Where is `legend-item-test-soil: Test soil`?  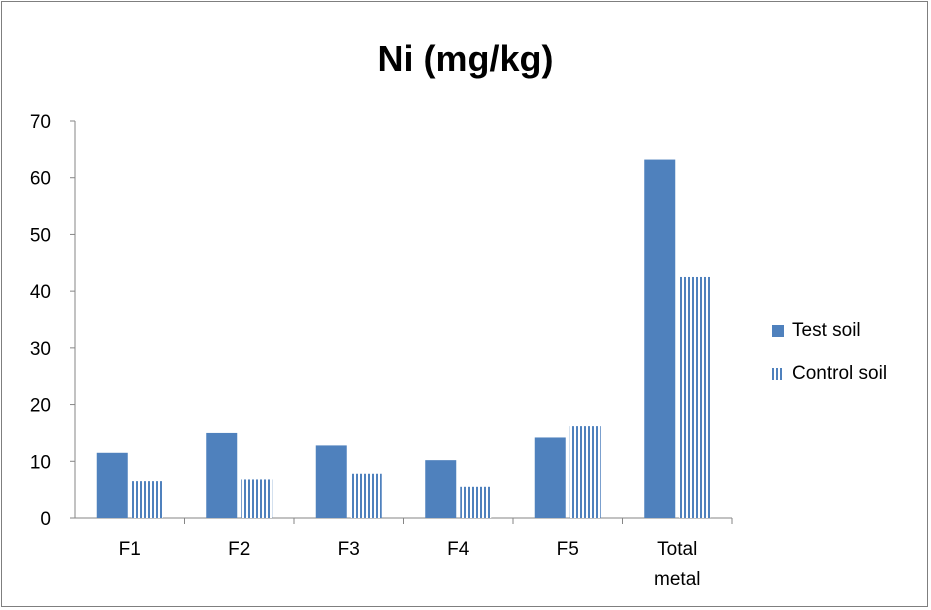 legend-item-test-soil: Test soil is located at coordinates (829, 330).